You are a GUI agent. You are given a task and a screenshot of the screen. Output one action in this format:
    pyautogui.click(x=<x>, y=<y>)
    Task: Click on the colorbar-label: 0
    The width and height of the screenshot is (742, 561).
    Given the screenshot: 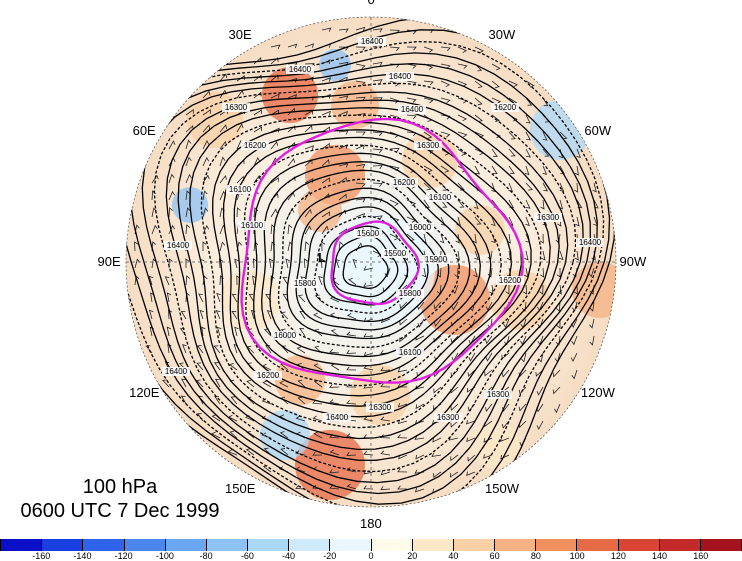 What is the action you would take?
    pyautogui.click(x=371, y=556)
    